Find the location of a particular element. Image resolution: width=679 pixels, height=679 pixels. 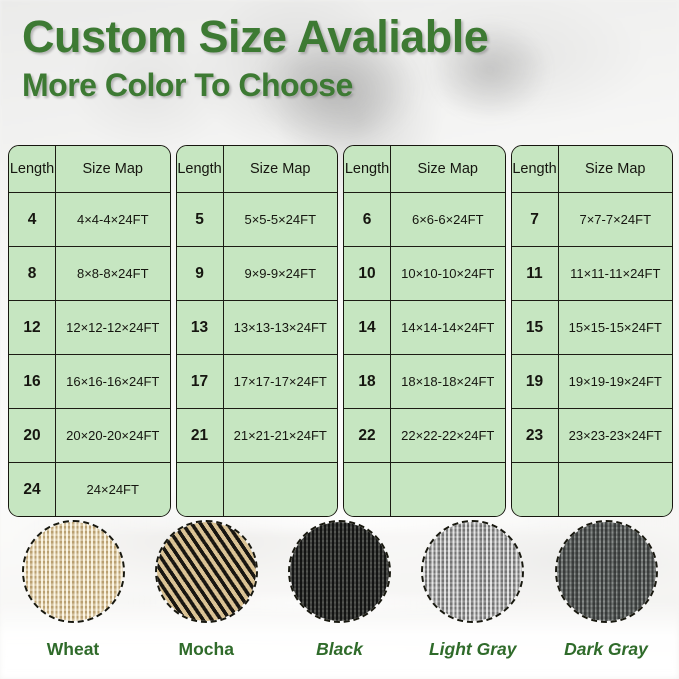

cell-length: 16 is located at coordinates (32, 381).